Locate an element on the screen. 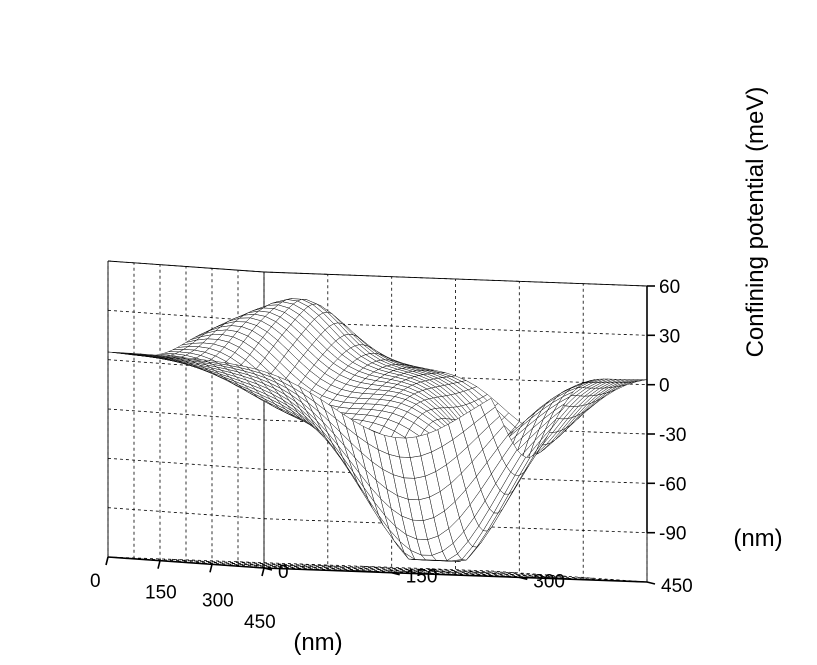 The image size is (817, 665). y-tick-label: 300 is located at coordinates (549, 581).